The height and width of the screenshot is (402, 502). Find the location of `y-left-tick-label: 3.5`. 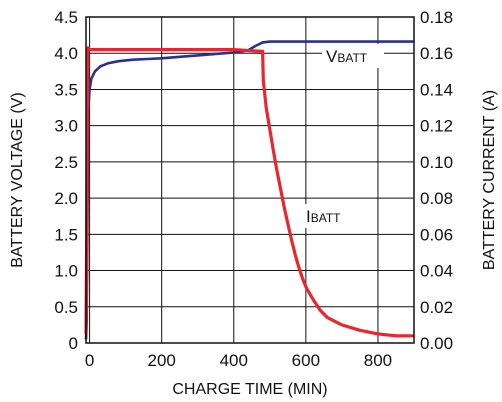

y-left-tick-label: 3.5 is located at coordinates (66, 89).